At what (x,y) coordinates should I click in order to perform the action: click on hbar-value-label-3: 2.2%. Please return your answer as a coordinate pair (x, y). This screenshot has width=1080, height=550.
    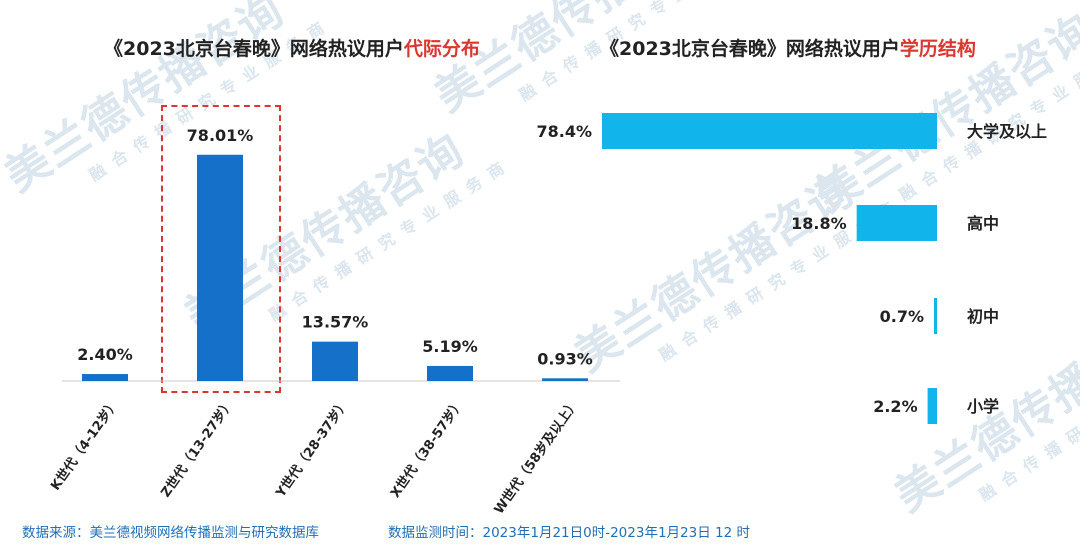
    Looking at the image, I should click on (895, 406).